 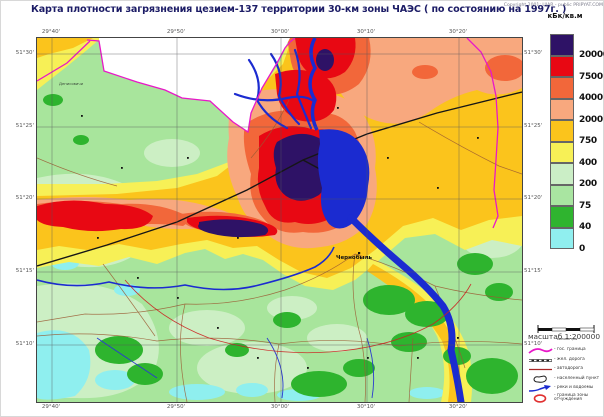 I want to click on settlement-icon, so click(x=540, y=378).